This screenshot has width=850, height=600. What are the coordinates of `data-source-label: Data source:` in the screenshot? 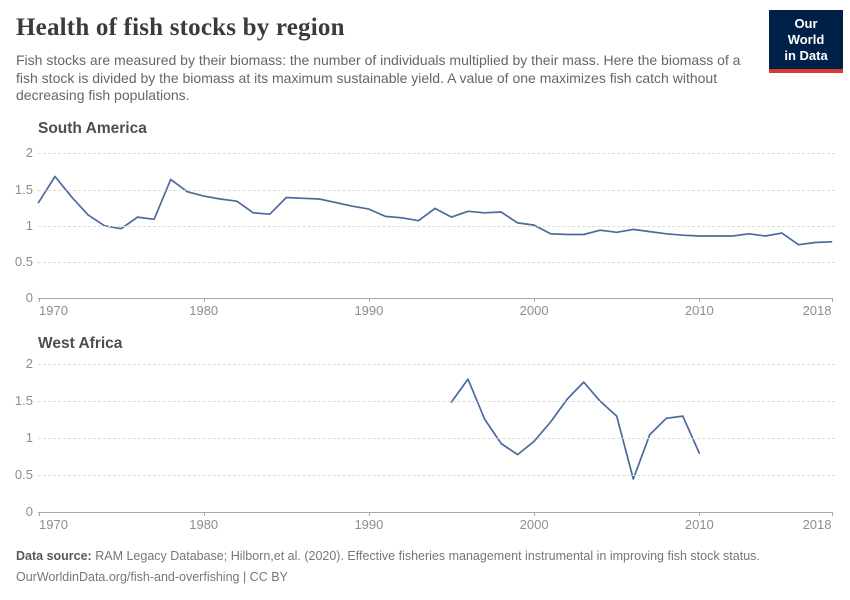 It's located at (54, 556).